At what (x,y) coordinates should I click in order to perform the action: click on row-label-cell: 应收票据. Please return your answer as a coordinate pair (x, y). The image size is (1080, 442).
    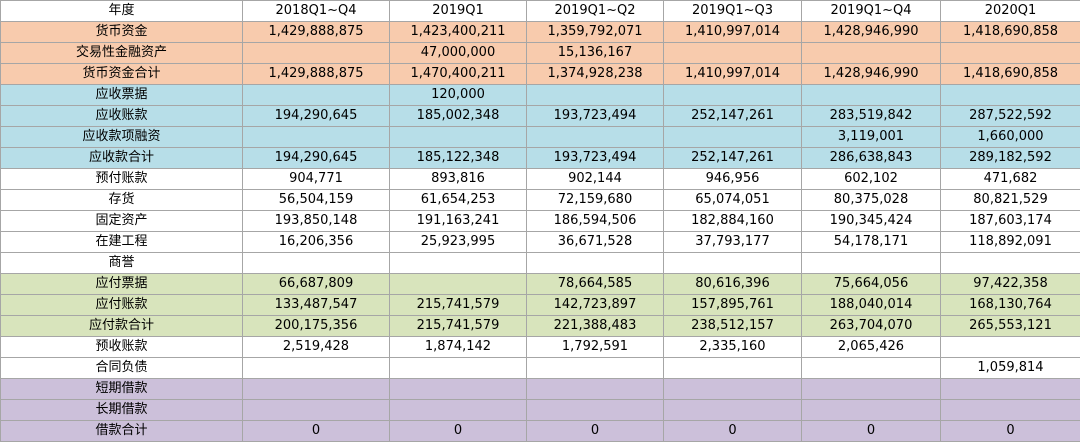
    Looking at the image, I should click on (122, 95).